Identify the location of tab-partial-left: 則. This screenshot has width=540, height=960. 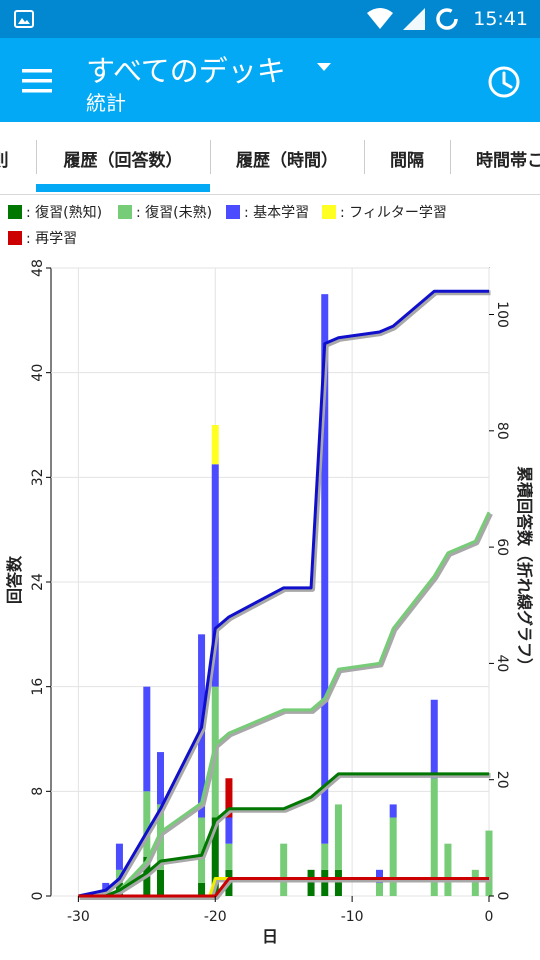
(5, 158).